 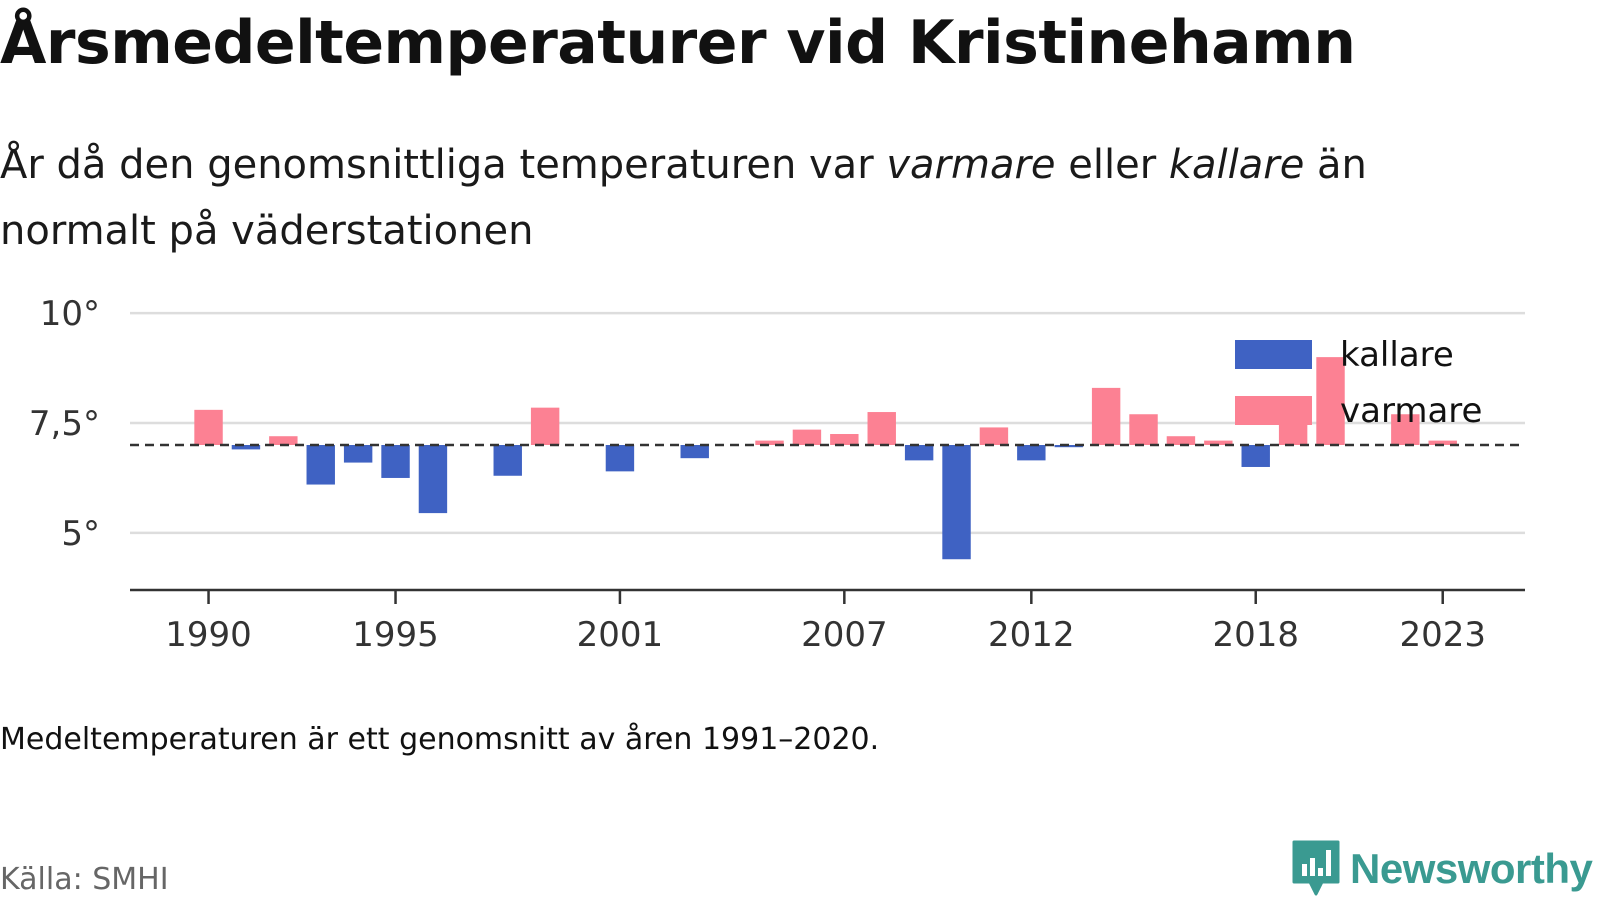 I want to click on bar-1993, so click(x=320, y=465).